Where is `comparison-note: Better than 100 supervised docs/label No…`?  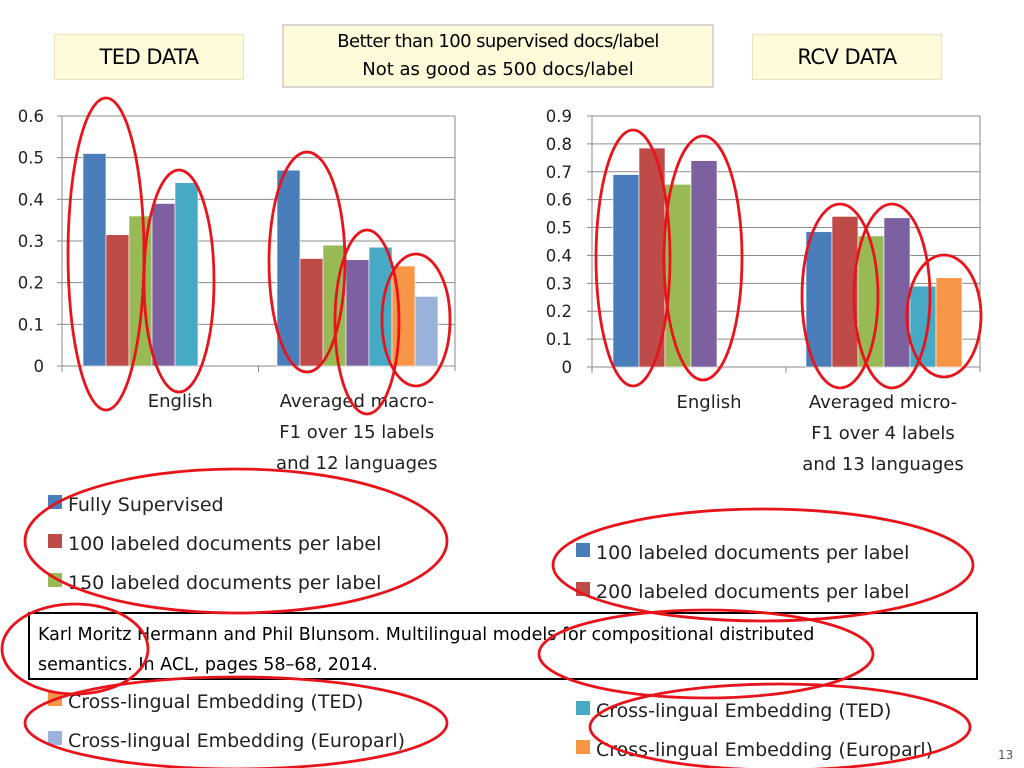 comparison-note: Better than 100 supervised docs/label No… is located at coordinates (498, 56).